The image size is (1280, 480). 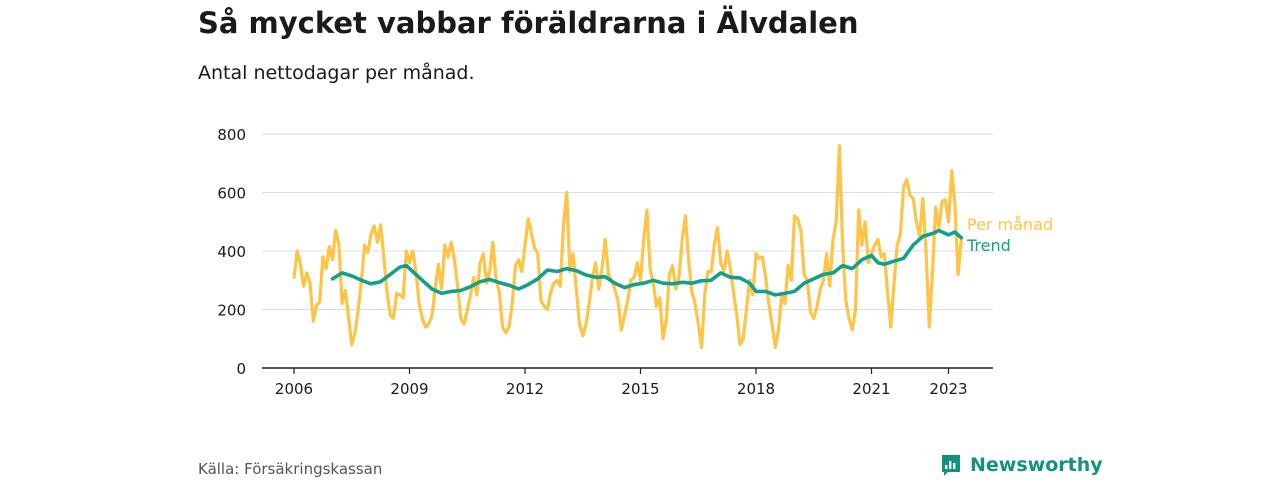 I want to click on x-tick-label: 2018, so click(x=756, y=389).